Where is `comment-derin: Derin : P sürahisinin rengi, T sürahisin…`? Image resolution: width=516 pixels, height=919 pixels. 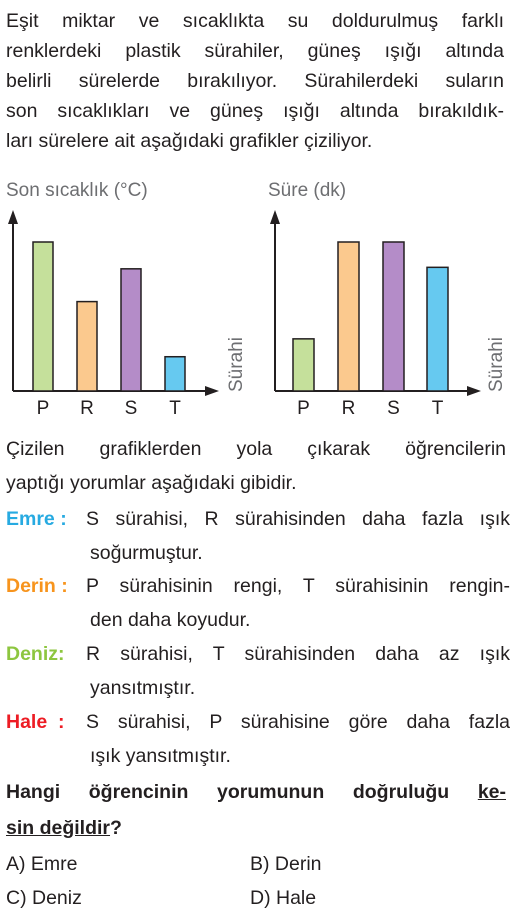 comment-derin: Derin : P sürahisinin rengi, T sürahisin… is located at coordinates (258, 603).